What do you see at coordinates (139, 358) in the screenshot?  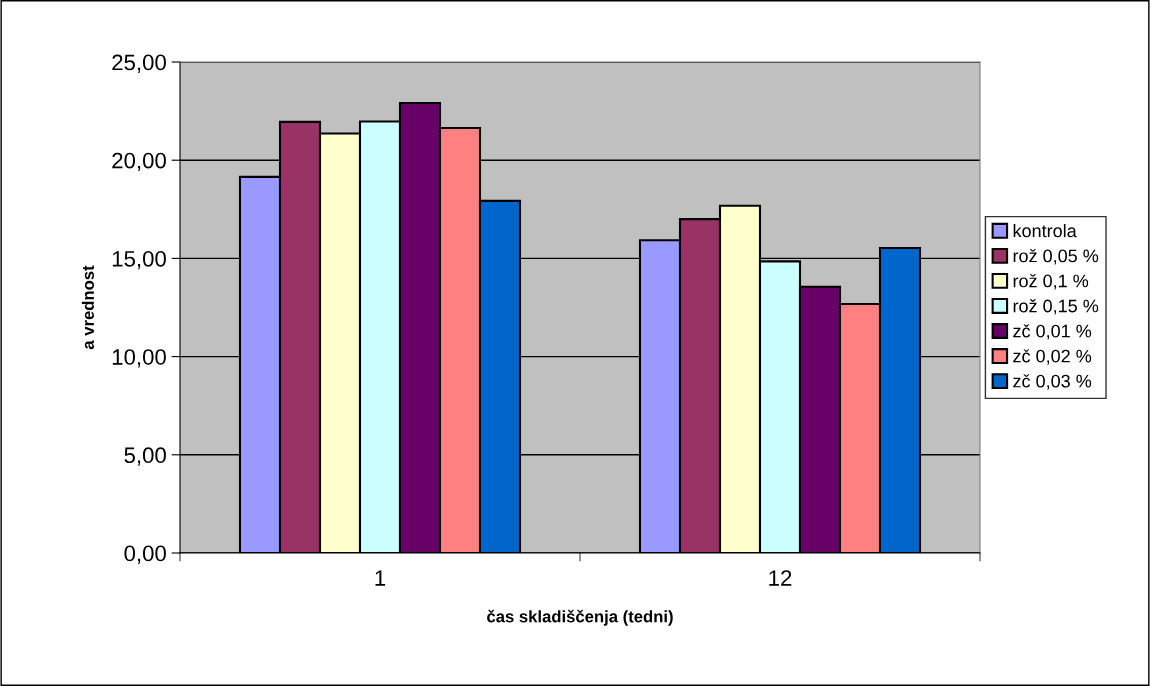 I see `y-tick-label: 10,00` at bounding box center [139, 358].